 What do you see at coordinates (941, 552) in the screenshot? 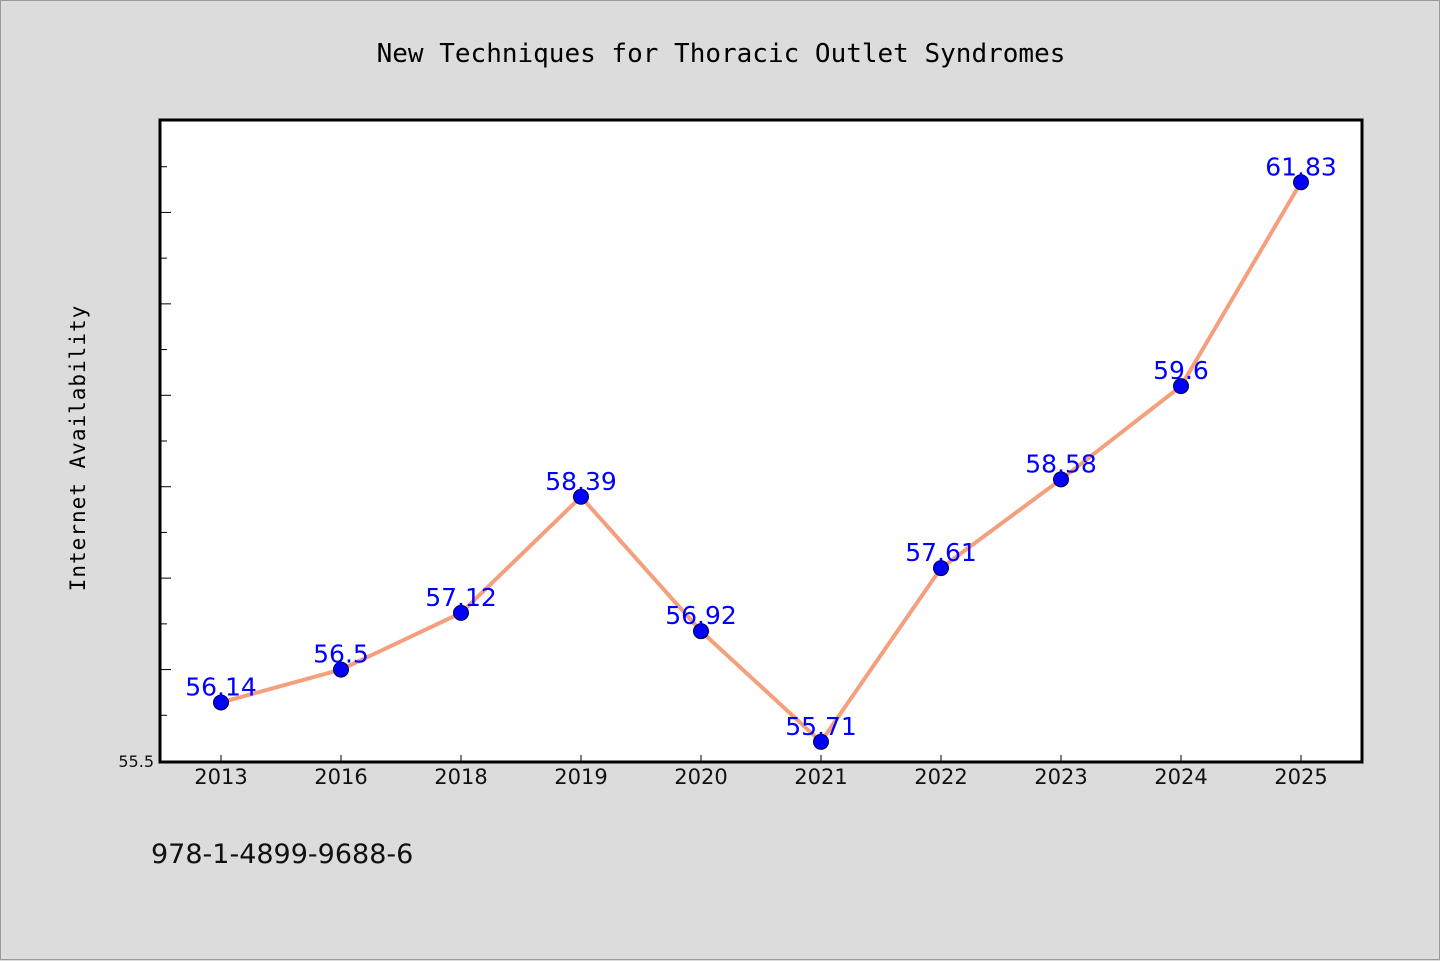
I see `data-label: 57.61` at bounding box center [941, 552].